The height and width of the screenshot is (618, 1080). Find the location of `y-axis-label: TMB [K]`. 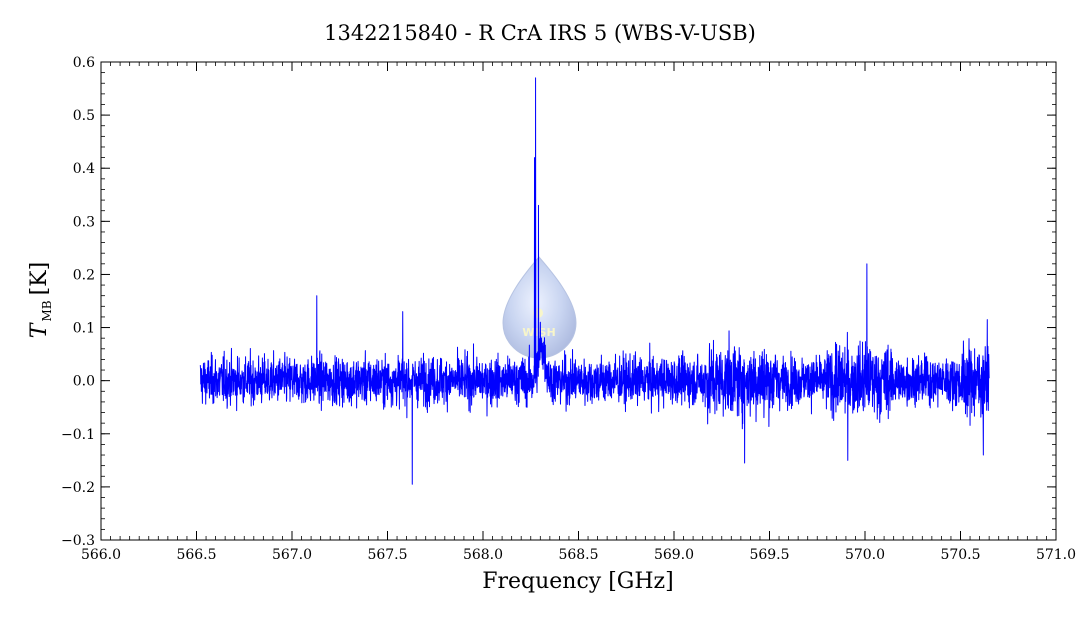

y-axis-label: TMB [K] is located at coordinates (40, 300).